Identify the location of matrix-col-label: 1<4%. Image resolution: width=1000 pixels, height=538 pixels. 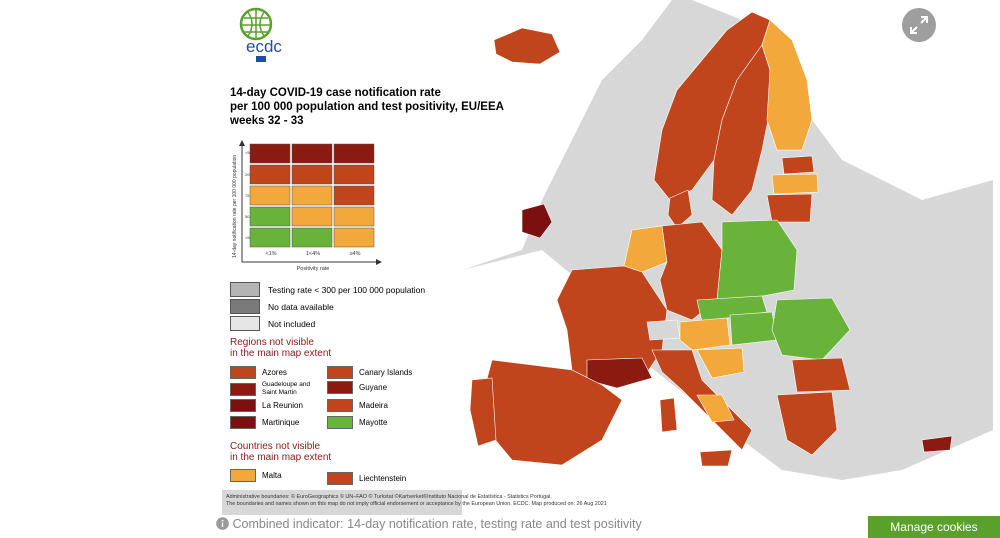
(313, 254).